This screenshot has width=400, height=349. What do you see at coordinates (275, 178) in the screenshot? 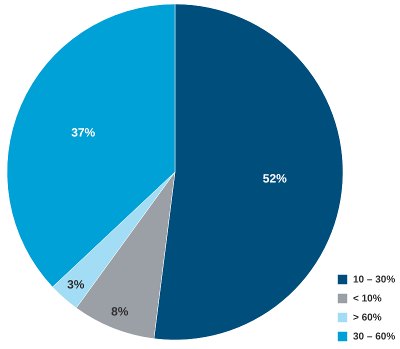
I see `data-label: 52%` at bounding box center [275, 178].